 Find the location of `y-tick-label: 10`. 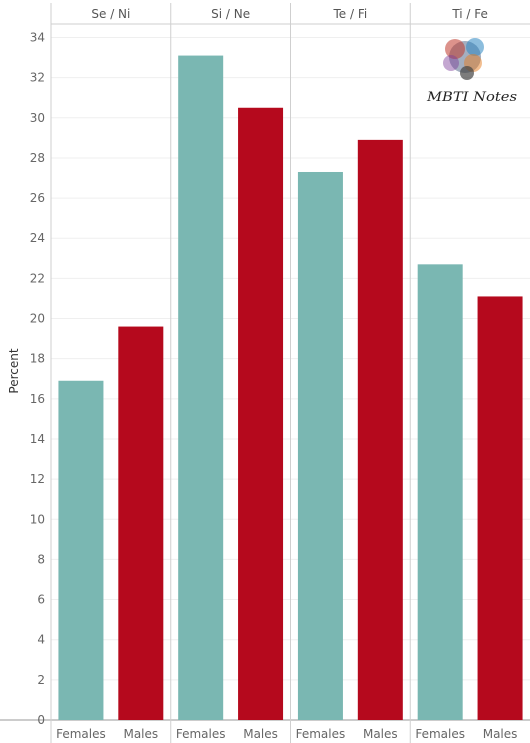

y-tick-label: 10 is located at coordinates (37, 519).